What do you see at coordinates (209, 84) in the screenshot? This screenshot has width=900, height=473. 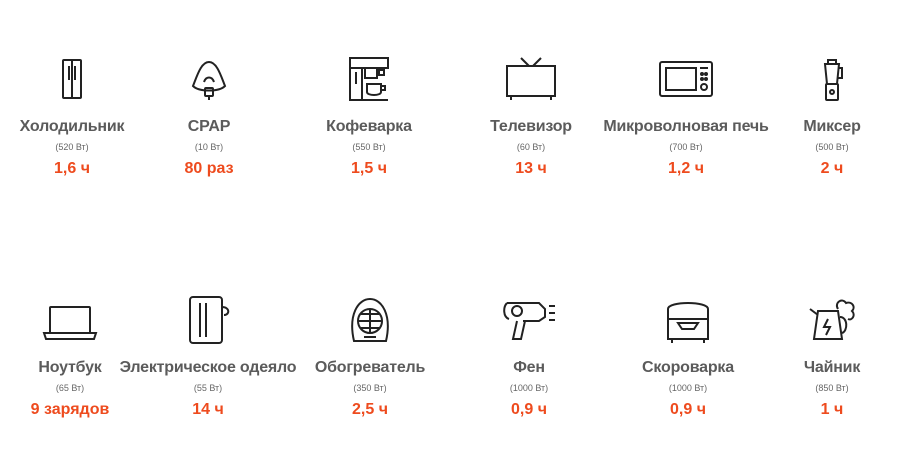 I see `cpap-mask-icon` at bounding box center [209, 84].